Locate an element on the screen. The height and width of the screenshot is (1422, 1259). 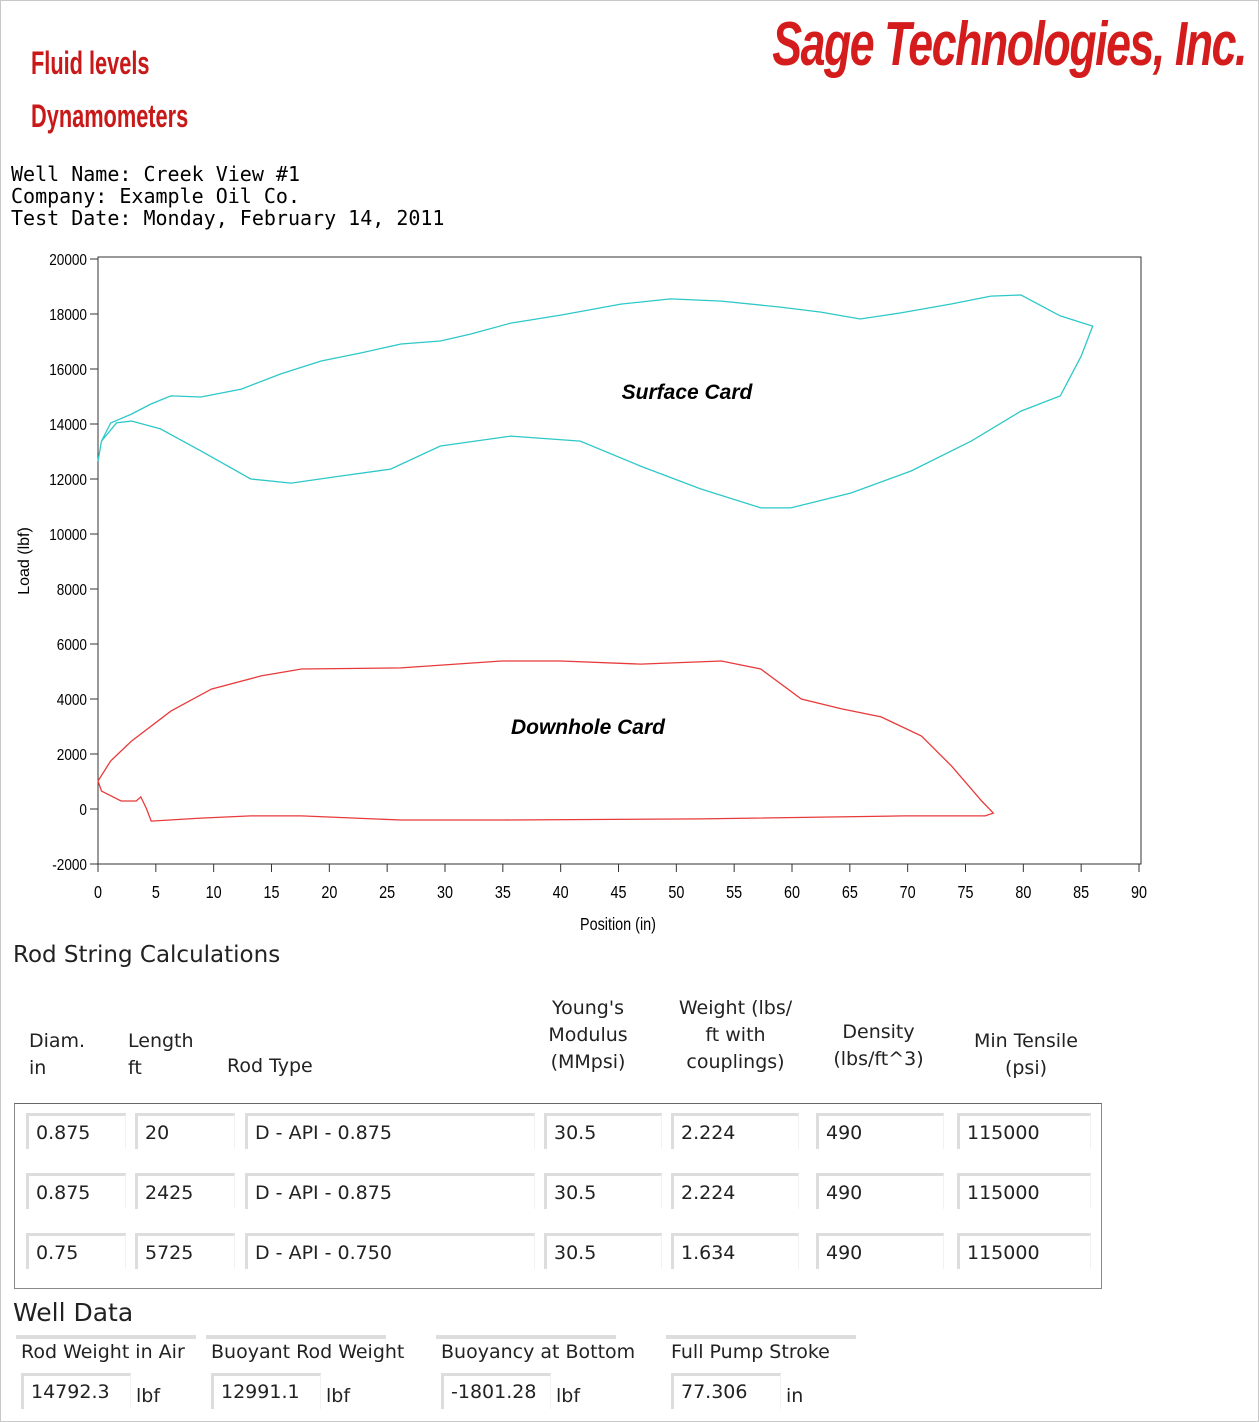
x-tick-label: 75 is located at coordinates (965, 893).